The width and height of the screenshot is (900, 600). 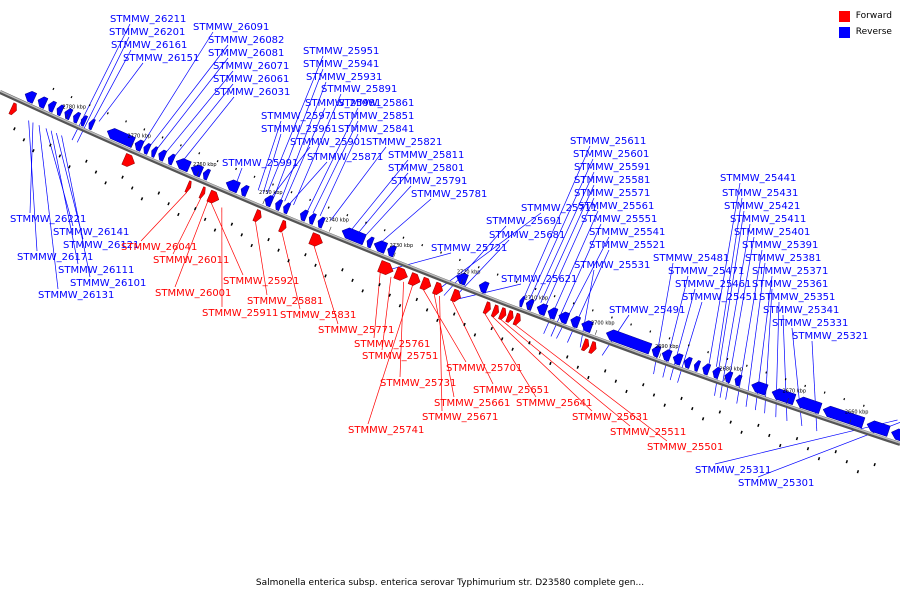 I want to click on gene-label: STMMW_25911, so click(x=240, y=313).